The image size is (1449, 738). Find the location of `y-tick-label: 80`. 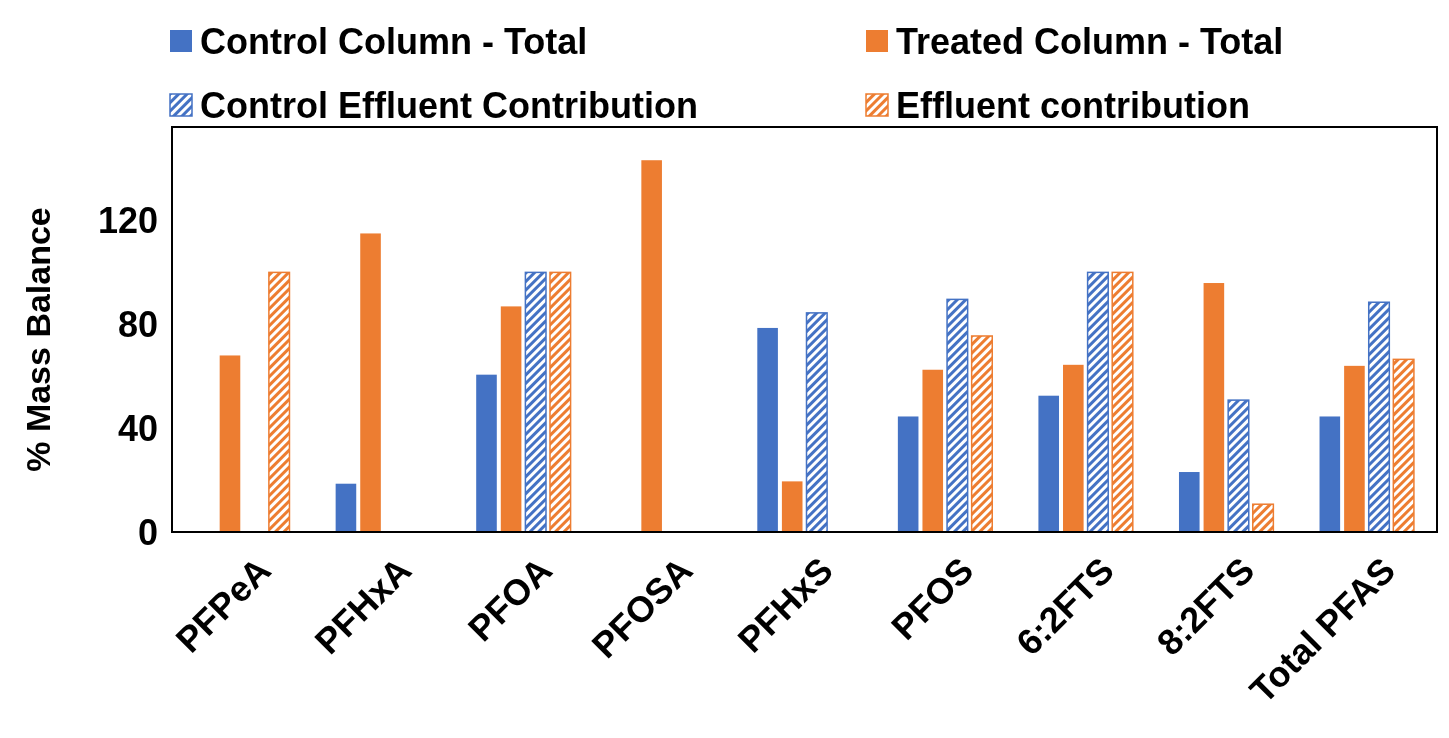

y-tick-label: 80 is located at coordinates (137, 324).